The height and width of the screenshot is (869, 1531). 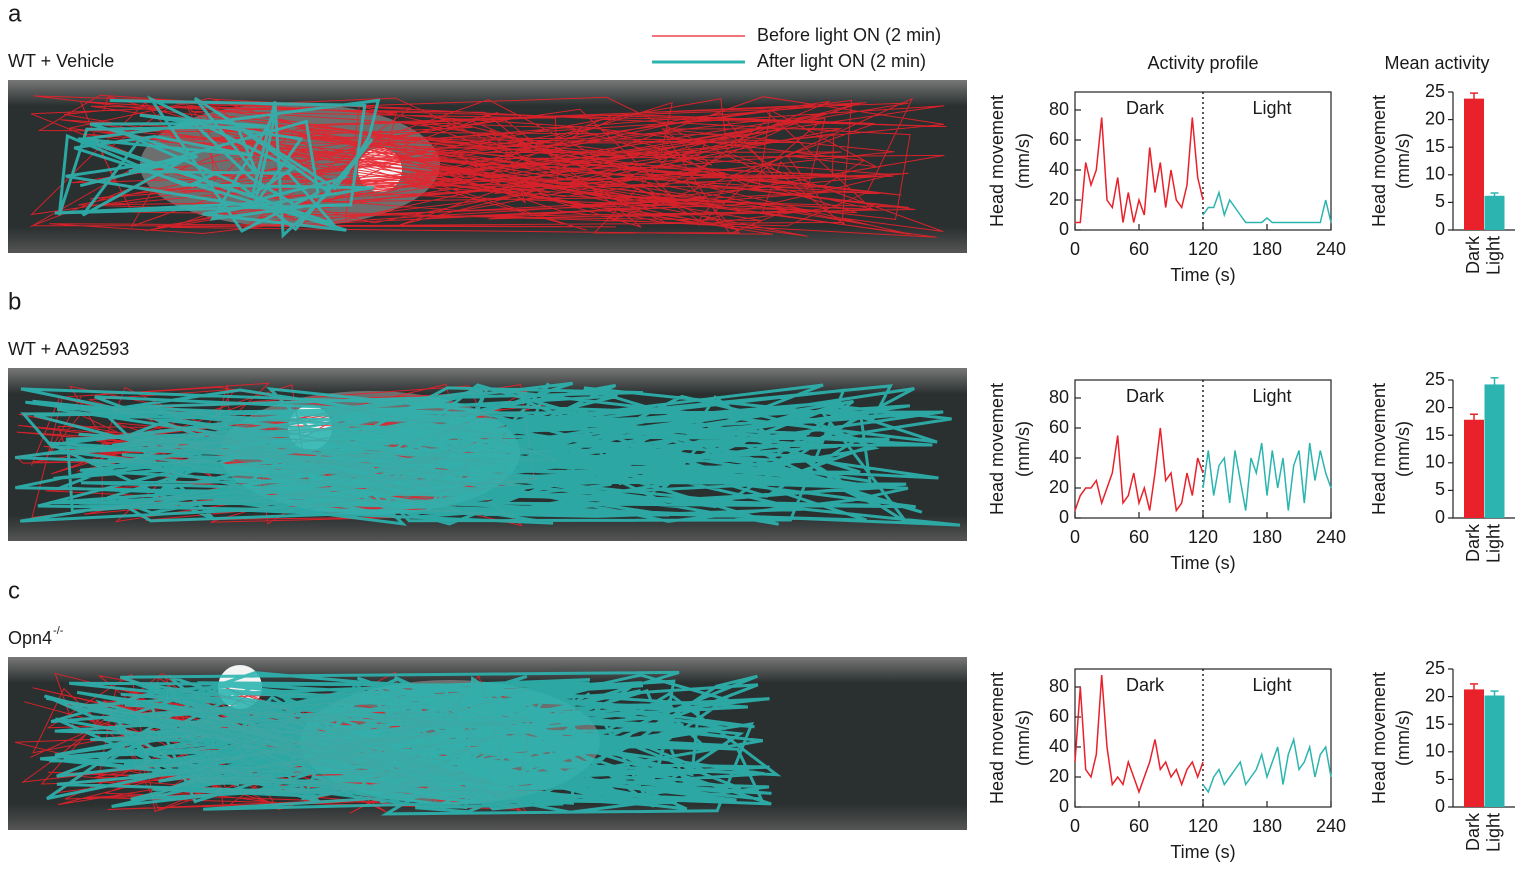 What do you see at coordinates (68, 349) in the screenshot?
I see `condition-label: WT + AA92593` at bounding box center [68, 349].